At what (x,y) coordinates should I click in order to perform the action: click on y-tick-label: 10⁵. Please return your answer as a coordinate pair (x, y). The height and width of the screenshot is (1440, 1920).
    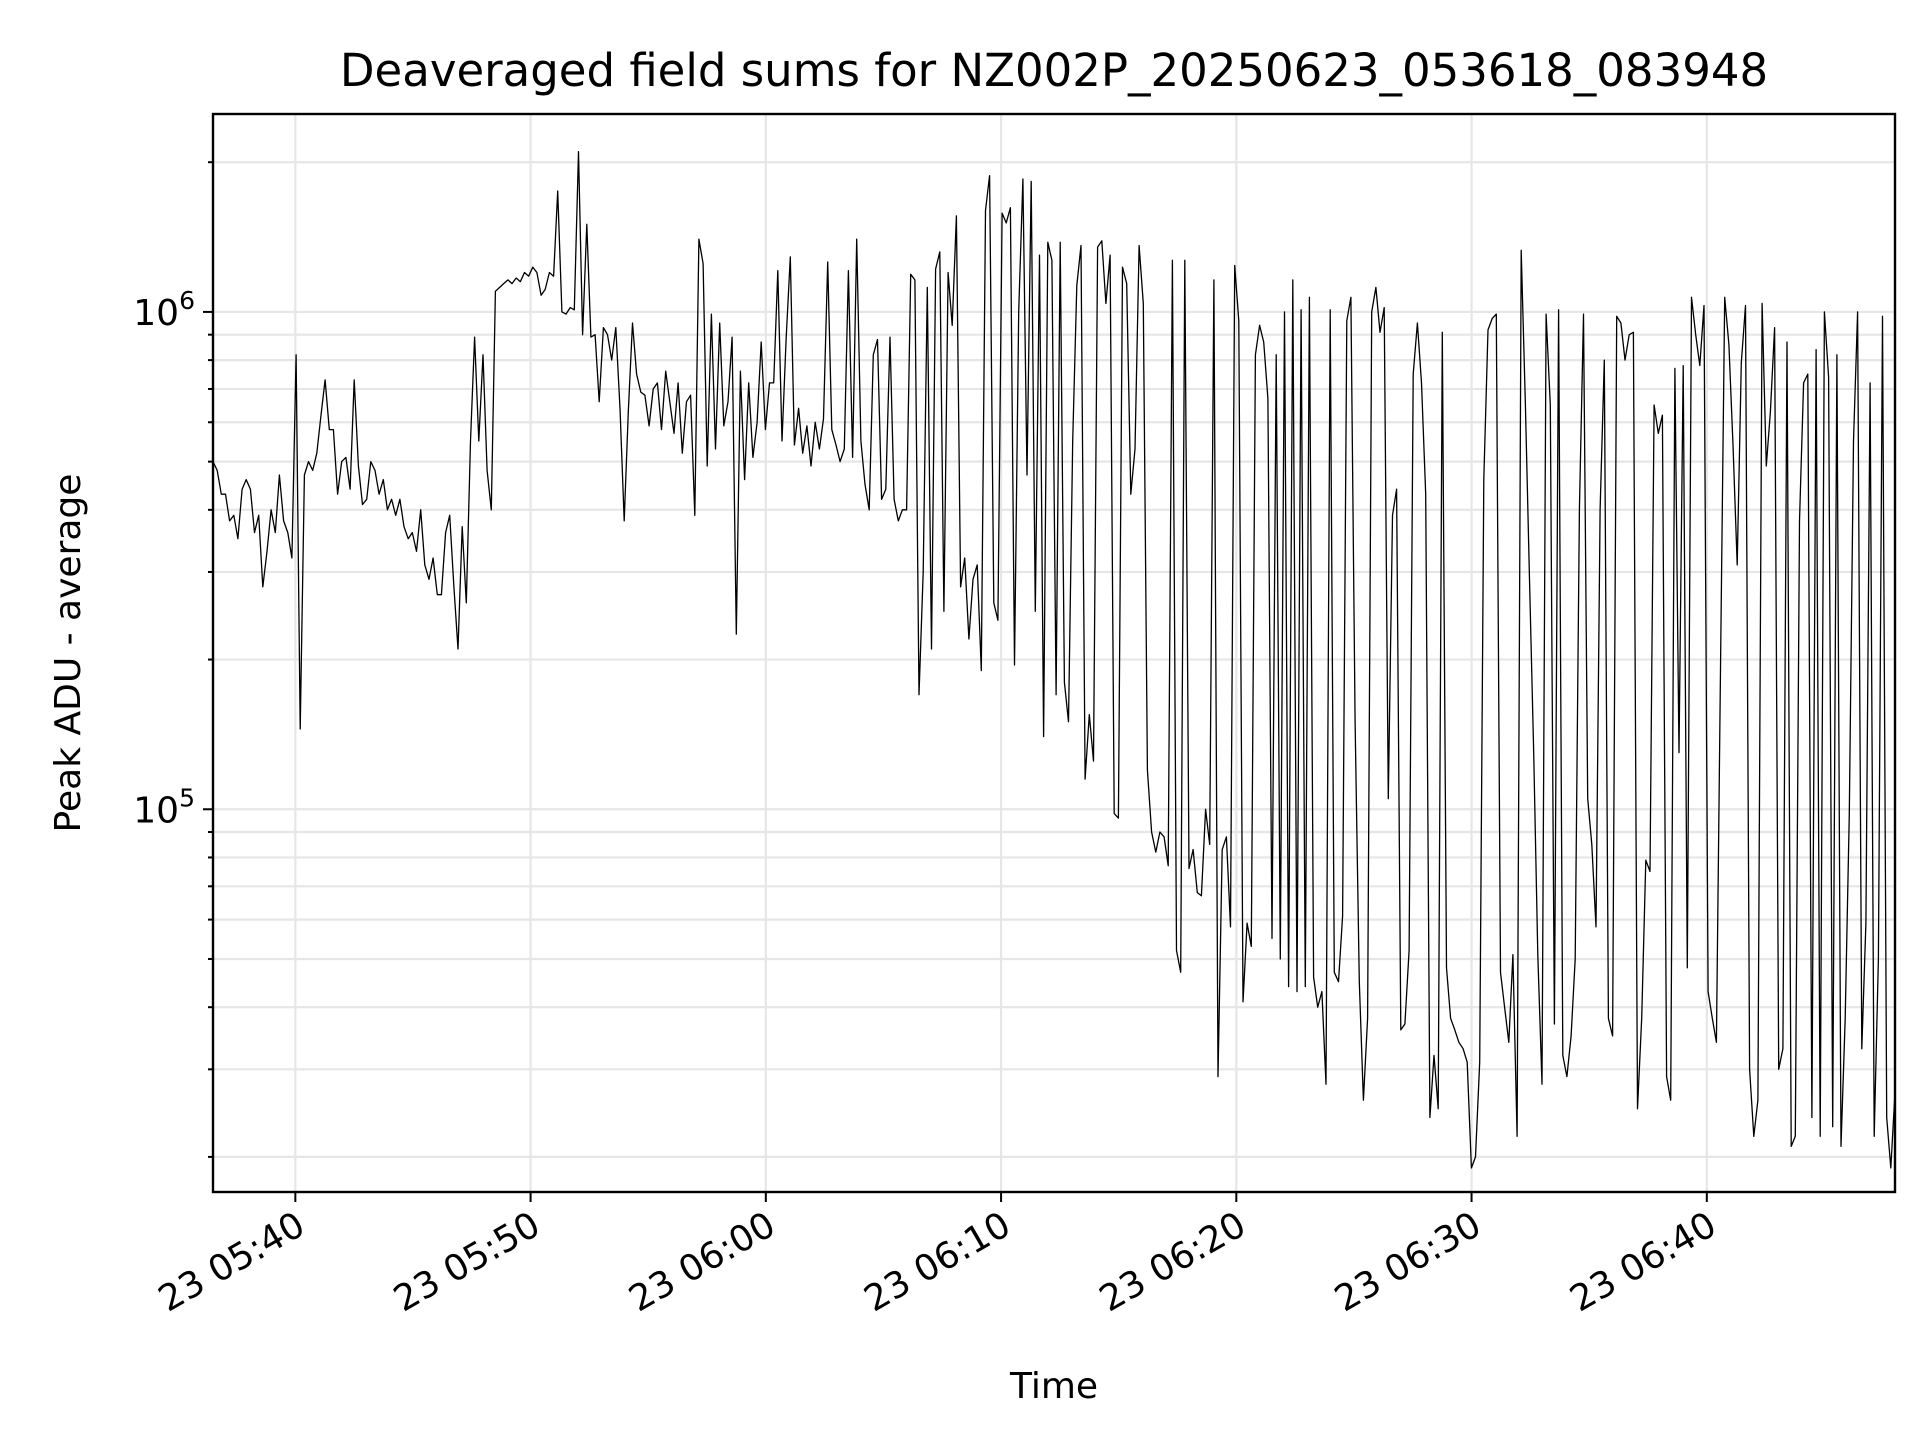
    Looking at the image, I should click on (164, 807).